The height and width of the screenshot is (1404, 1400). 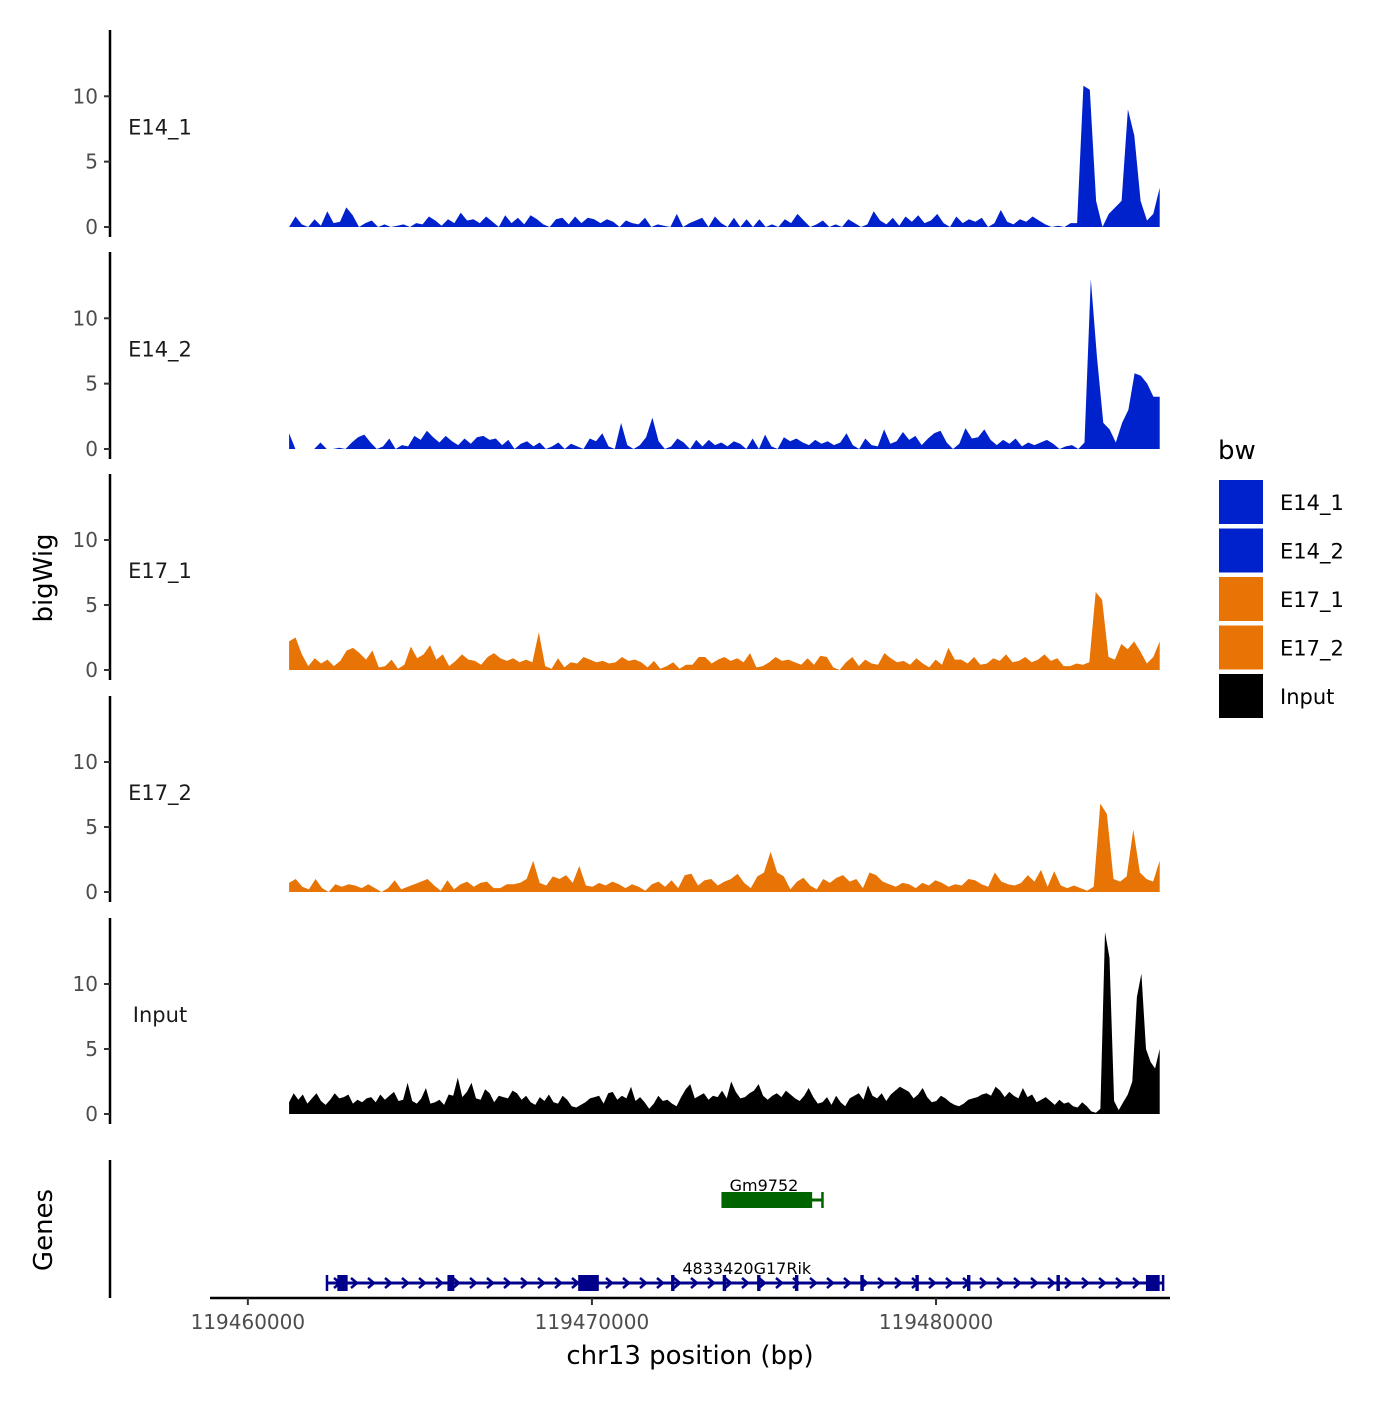 What do you see at coordinates (764, 1185) in the screenshot?
I see `gene-label: Gm9752` at bounding box center [764, 1185].